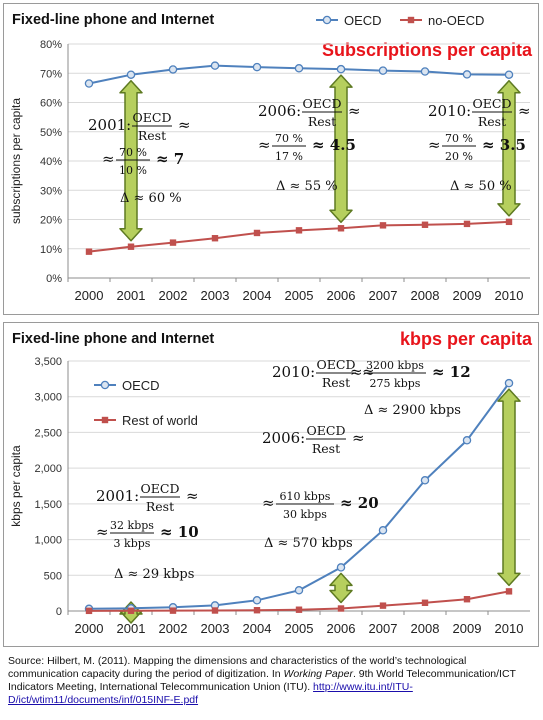 This screenshot has width=543, height=720. Describe the element at coordinates (133, 170) in the screenshot. I see `annotation-value-denominator: 10 %` at that location.